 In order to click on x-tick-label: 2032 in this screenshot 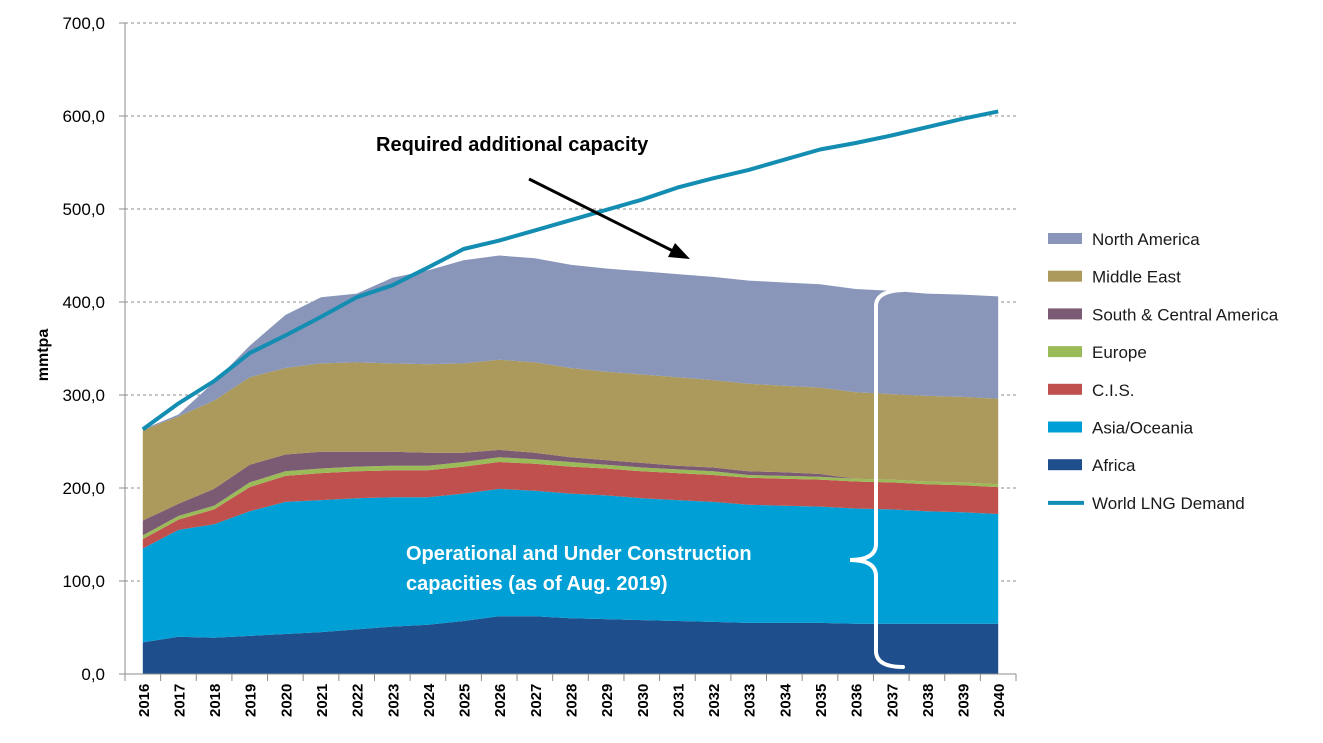, I will do `click(714, 700)`.